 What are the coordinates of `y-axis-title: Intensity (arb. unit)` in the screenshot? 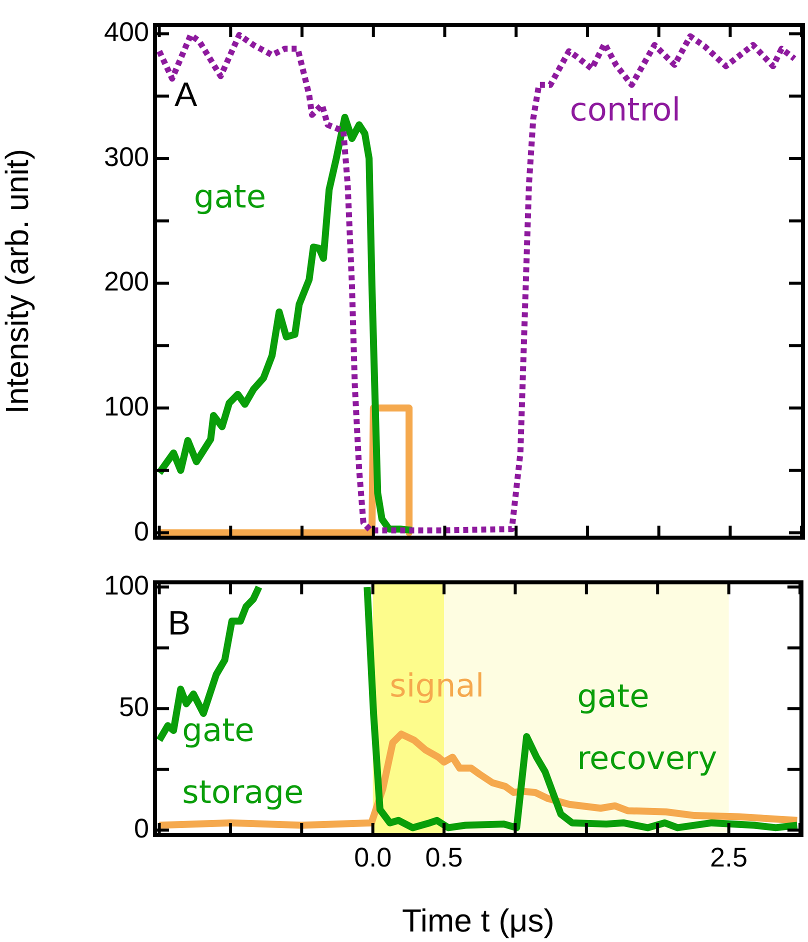 It's located at (18, 281).